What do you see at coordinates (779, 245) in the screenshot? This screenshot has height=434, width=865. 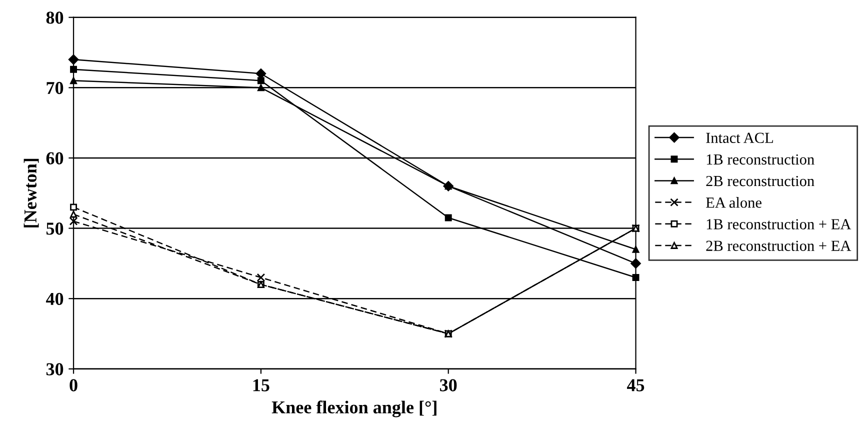 I see `legend-label: 2B reconstruction + EA` at bounding box center [779, 245].